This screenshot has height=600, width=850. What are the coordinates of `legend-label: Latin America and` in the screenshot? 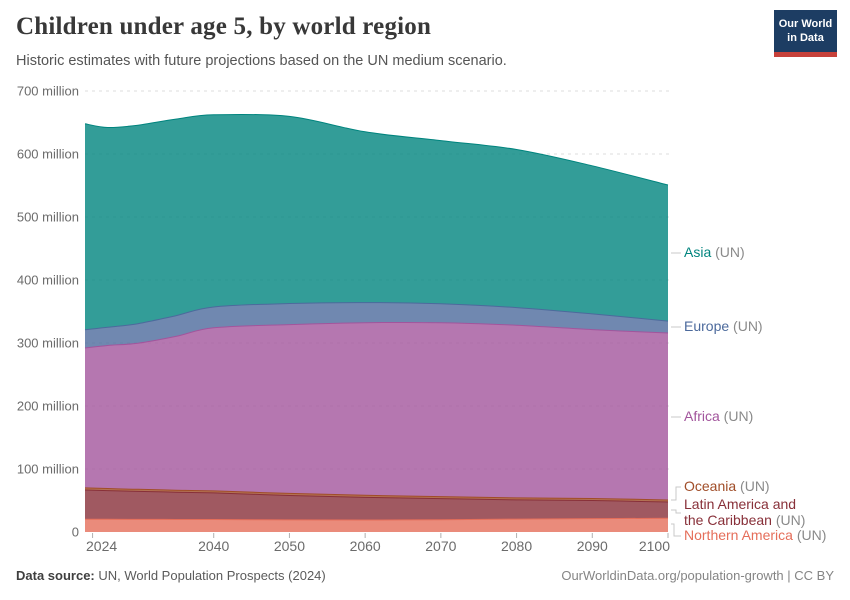 It's located at (740, 504).